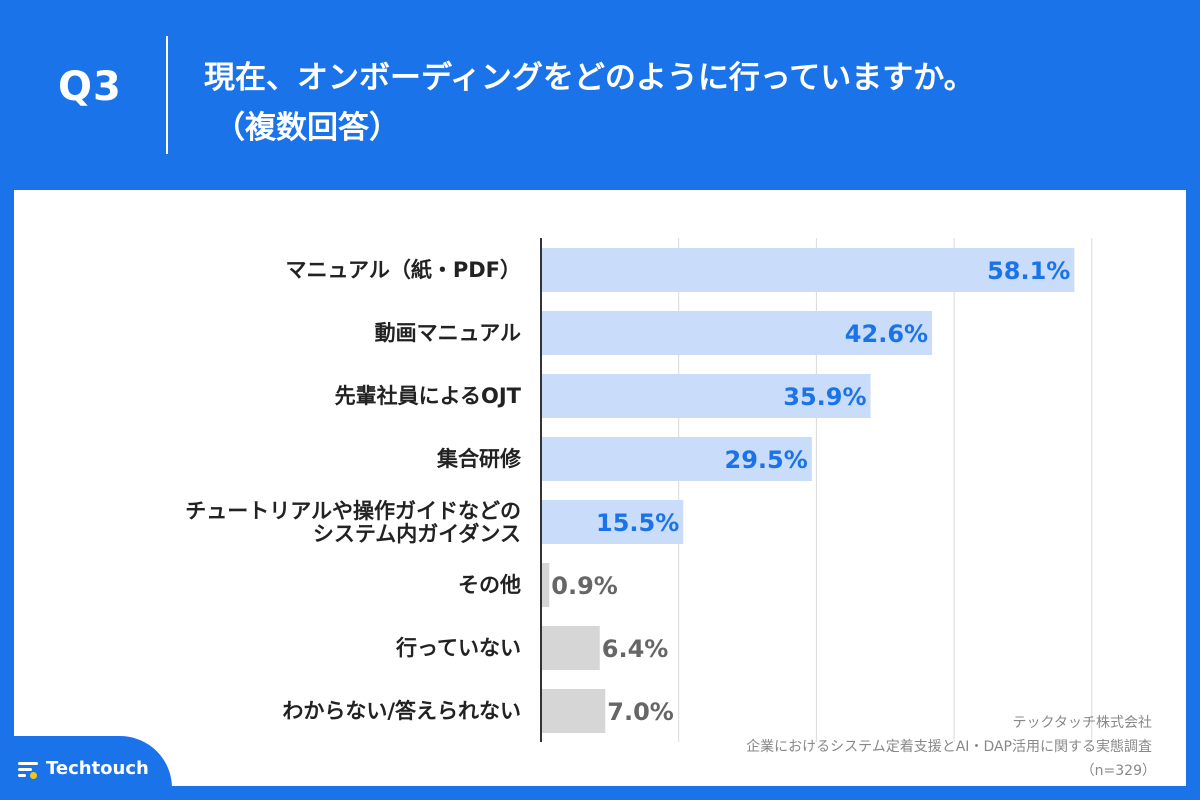 This screenshot has width=1200, height=800. Describe the element at coordinates (448, 333) in the screenshot. I see `category-label-2: 動画マニュアル` at that location.